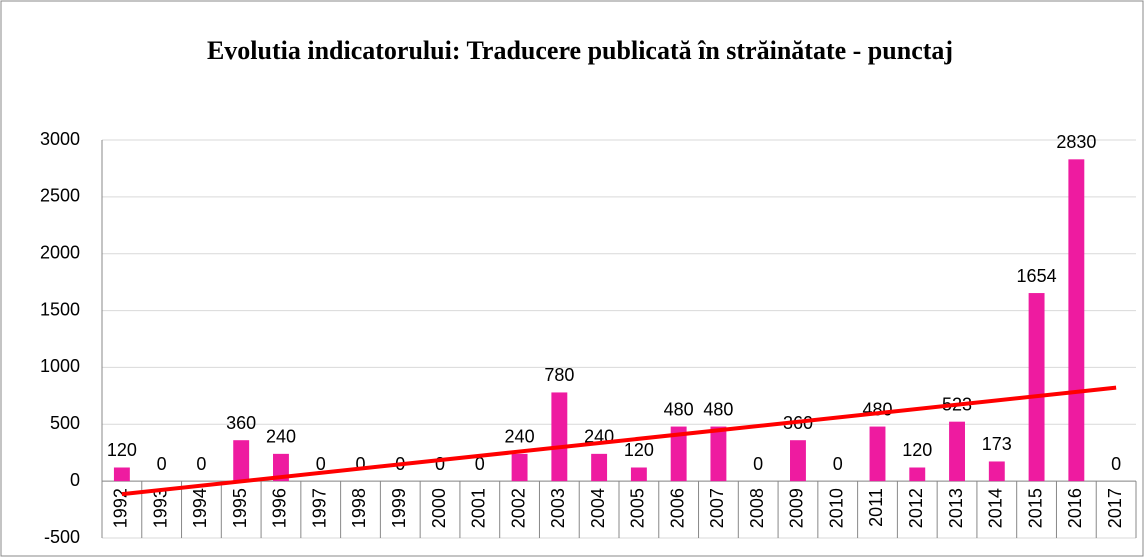  What do you see at coordinates (240, 508) in the screenshot?
I see `x-tick-label: 1995` at bounding box center [240, 508].